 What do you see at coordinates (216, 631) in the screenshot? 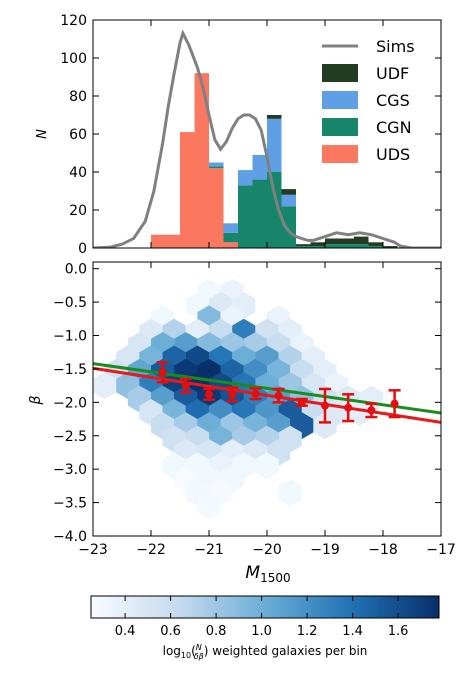
I see `colorbar-tick-label: 0.8` at bounding box center [216, 631].